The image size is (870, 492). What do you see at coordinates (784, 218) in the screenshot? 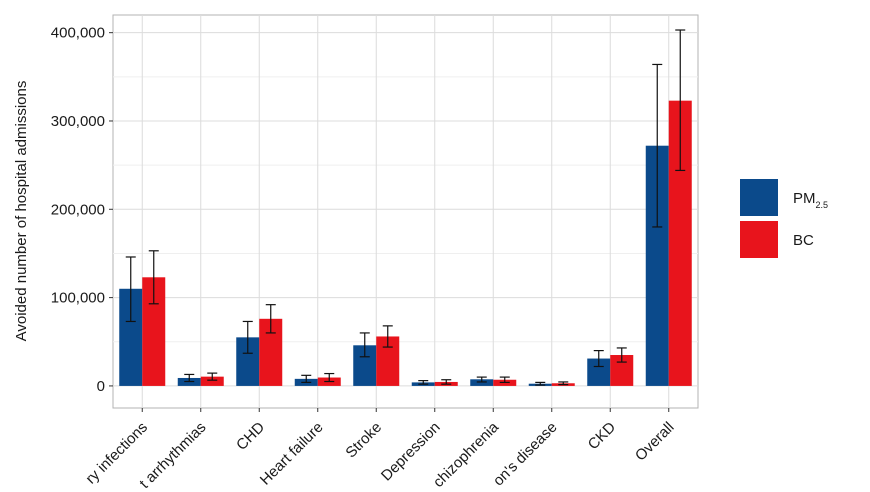
I see `legend: PM2.5 BC` at bounding box center [784, 218].